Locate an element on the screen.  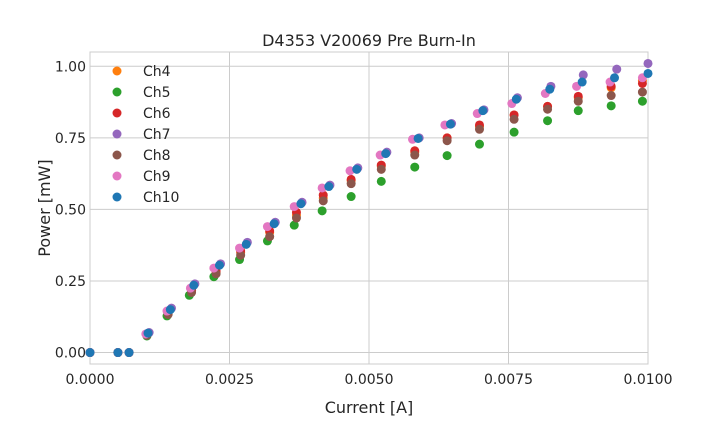
x-tick-labels: 0.0000 0.0025 0.0050 0.0075 0.0100 is located at coordinates (369, 380).